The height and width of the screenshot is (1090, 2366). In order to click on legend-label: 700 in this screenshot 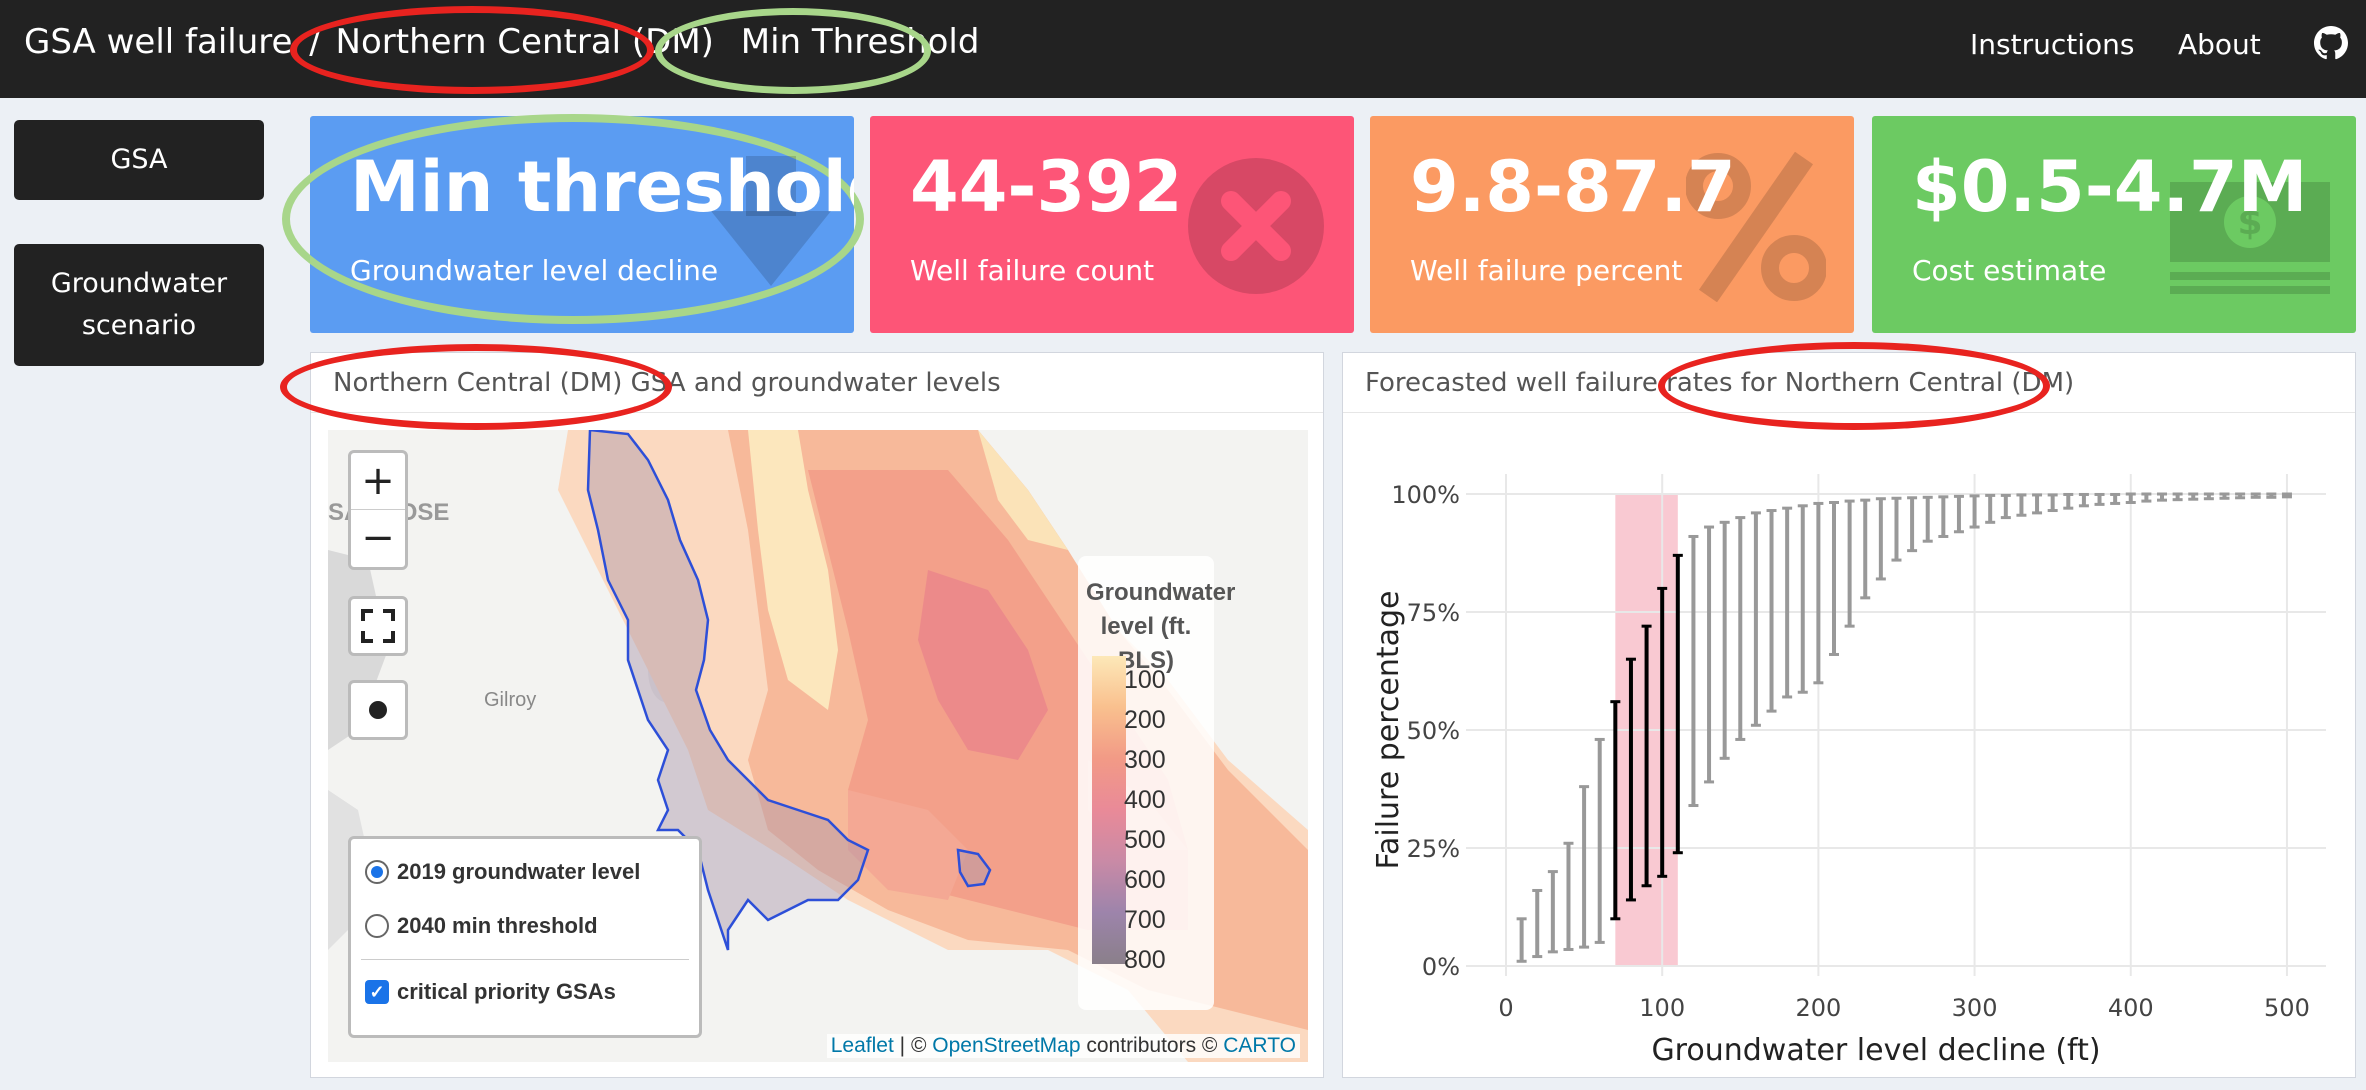, I will do `click(1145, 920)`.